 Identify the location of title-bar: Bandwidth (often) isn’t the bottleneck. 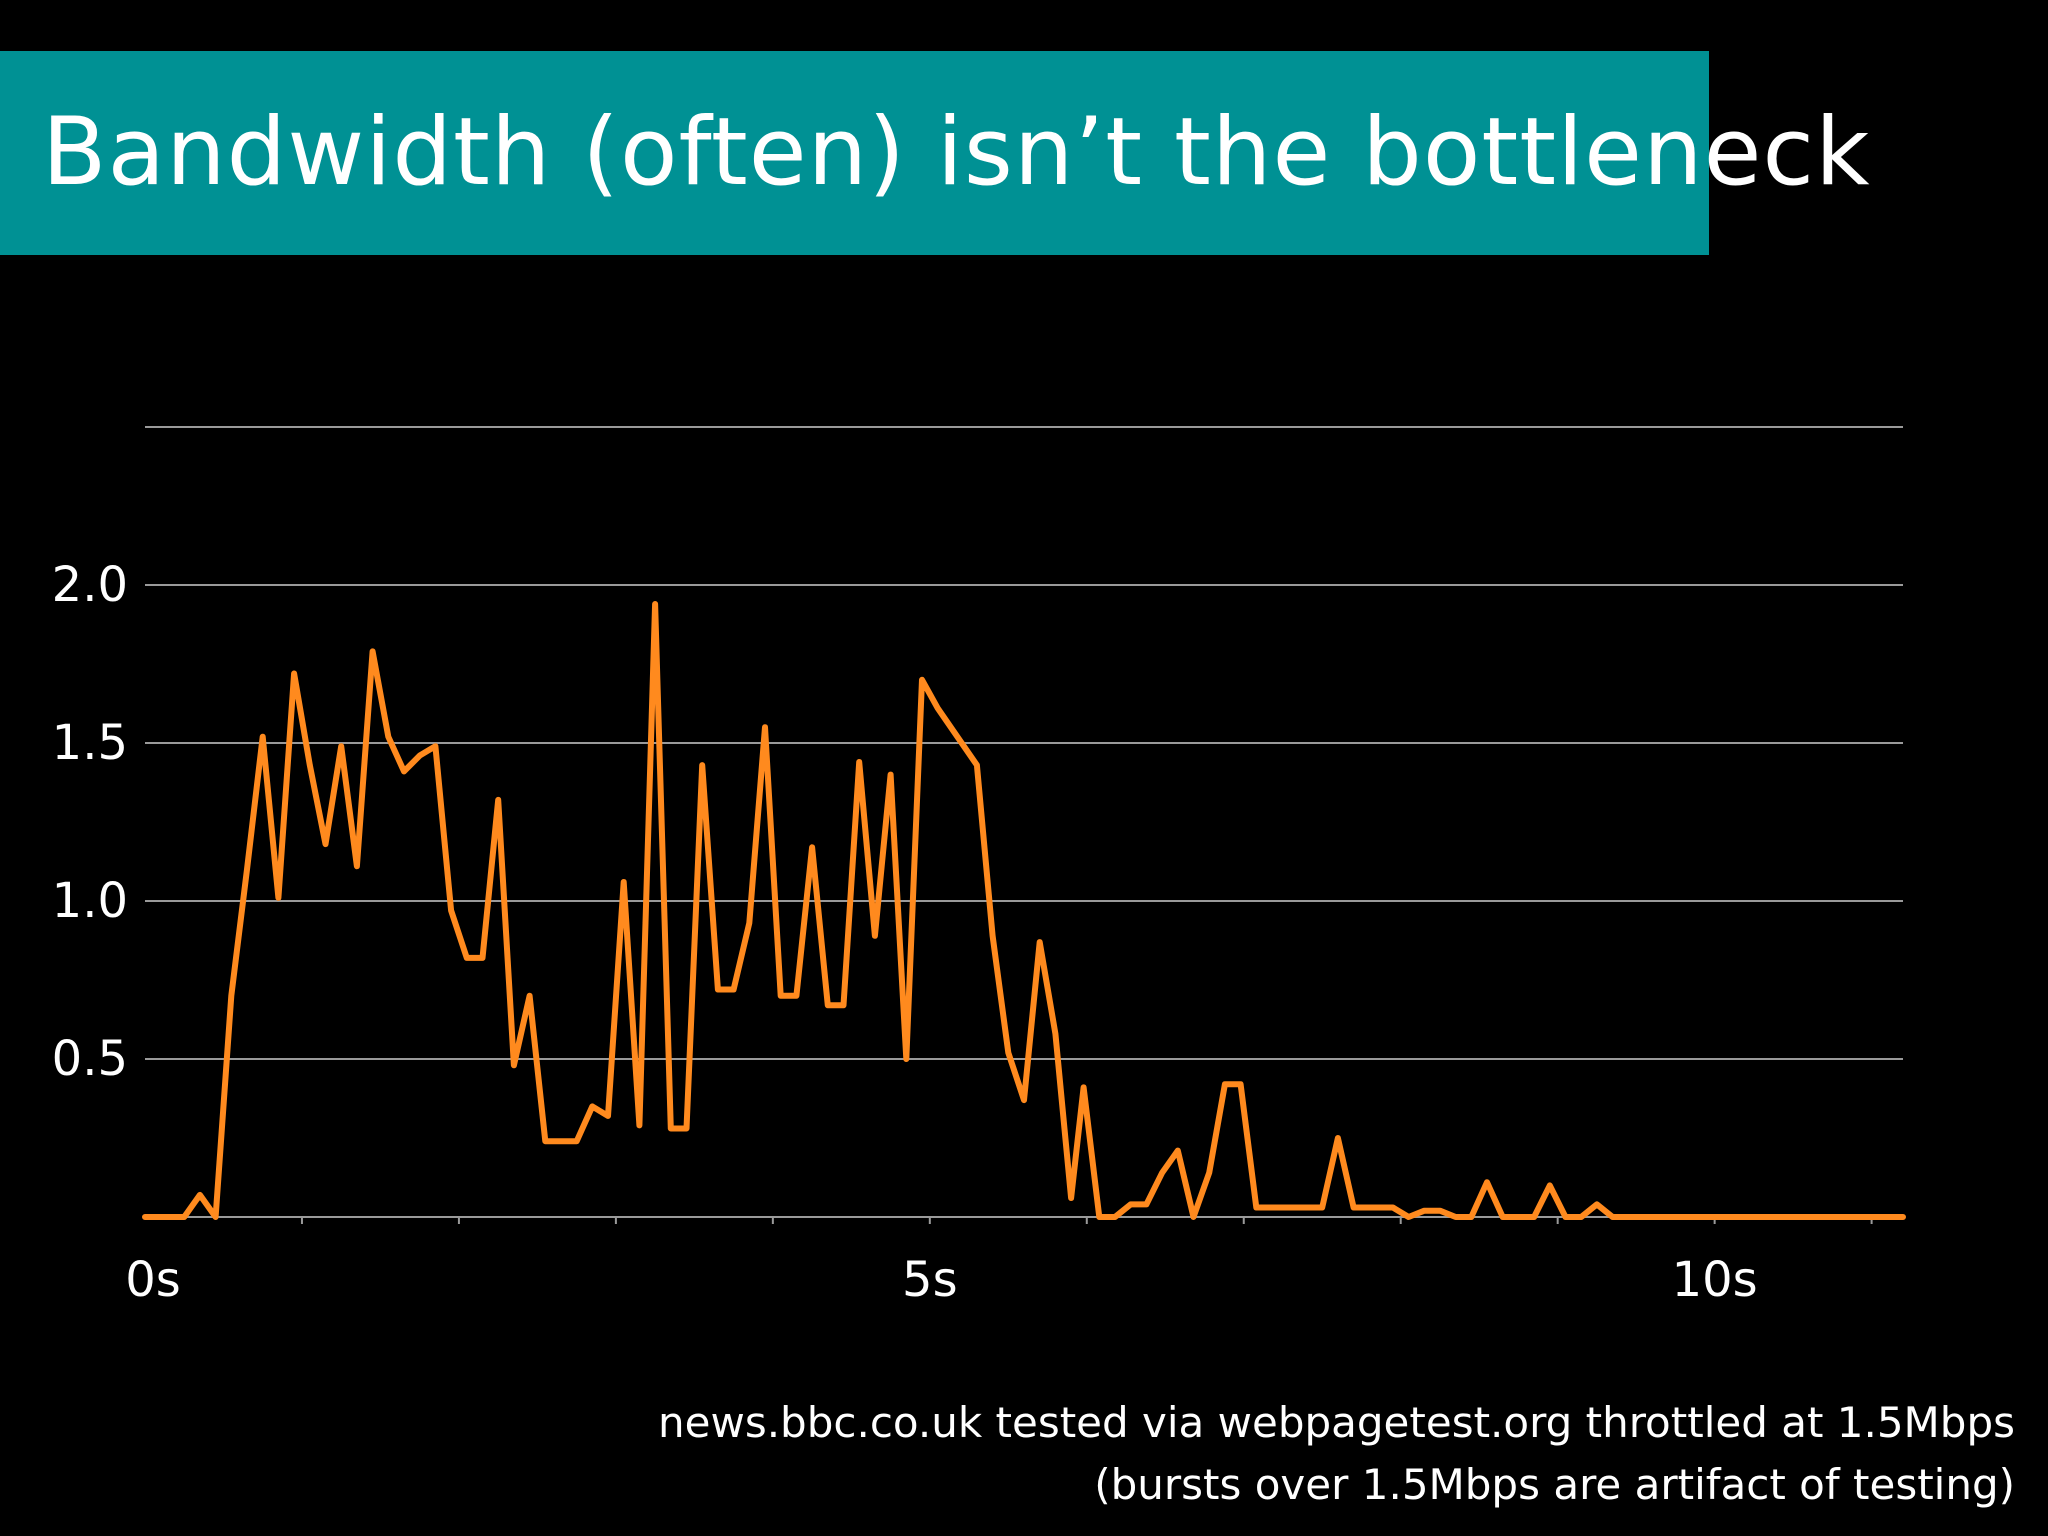
(935, 153).